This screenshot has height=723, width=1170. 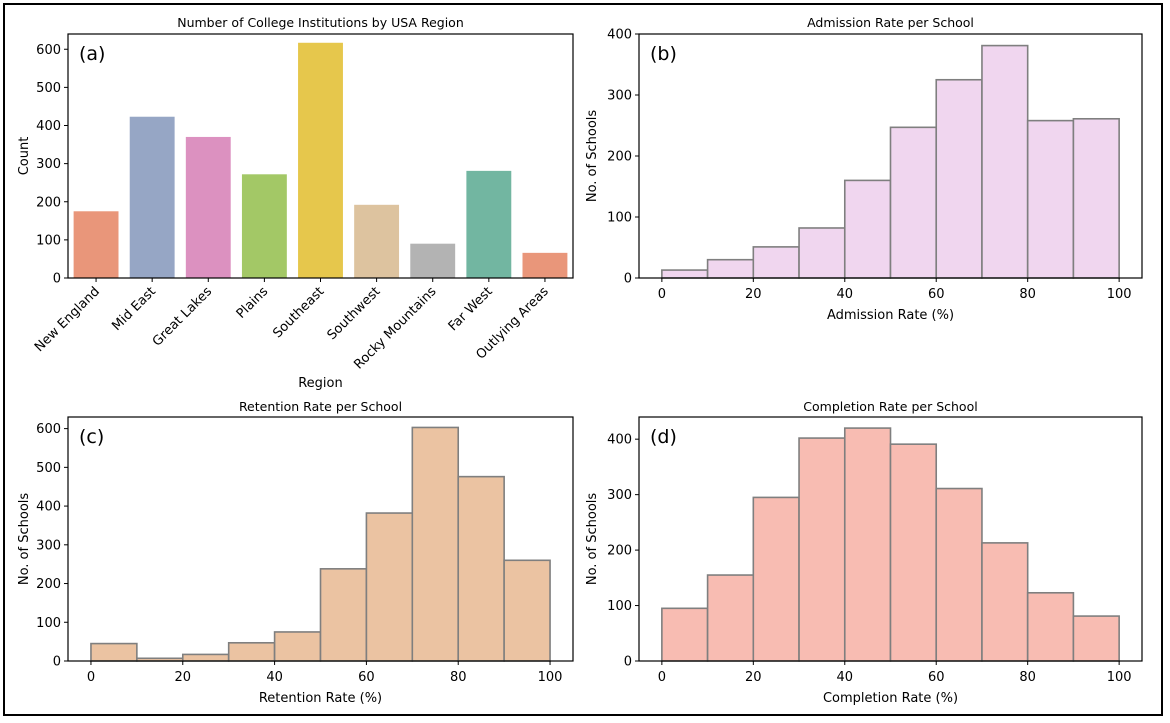 I want to click on x-axis-label: Admission Rate (%), so click(x=890, y=315).